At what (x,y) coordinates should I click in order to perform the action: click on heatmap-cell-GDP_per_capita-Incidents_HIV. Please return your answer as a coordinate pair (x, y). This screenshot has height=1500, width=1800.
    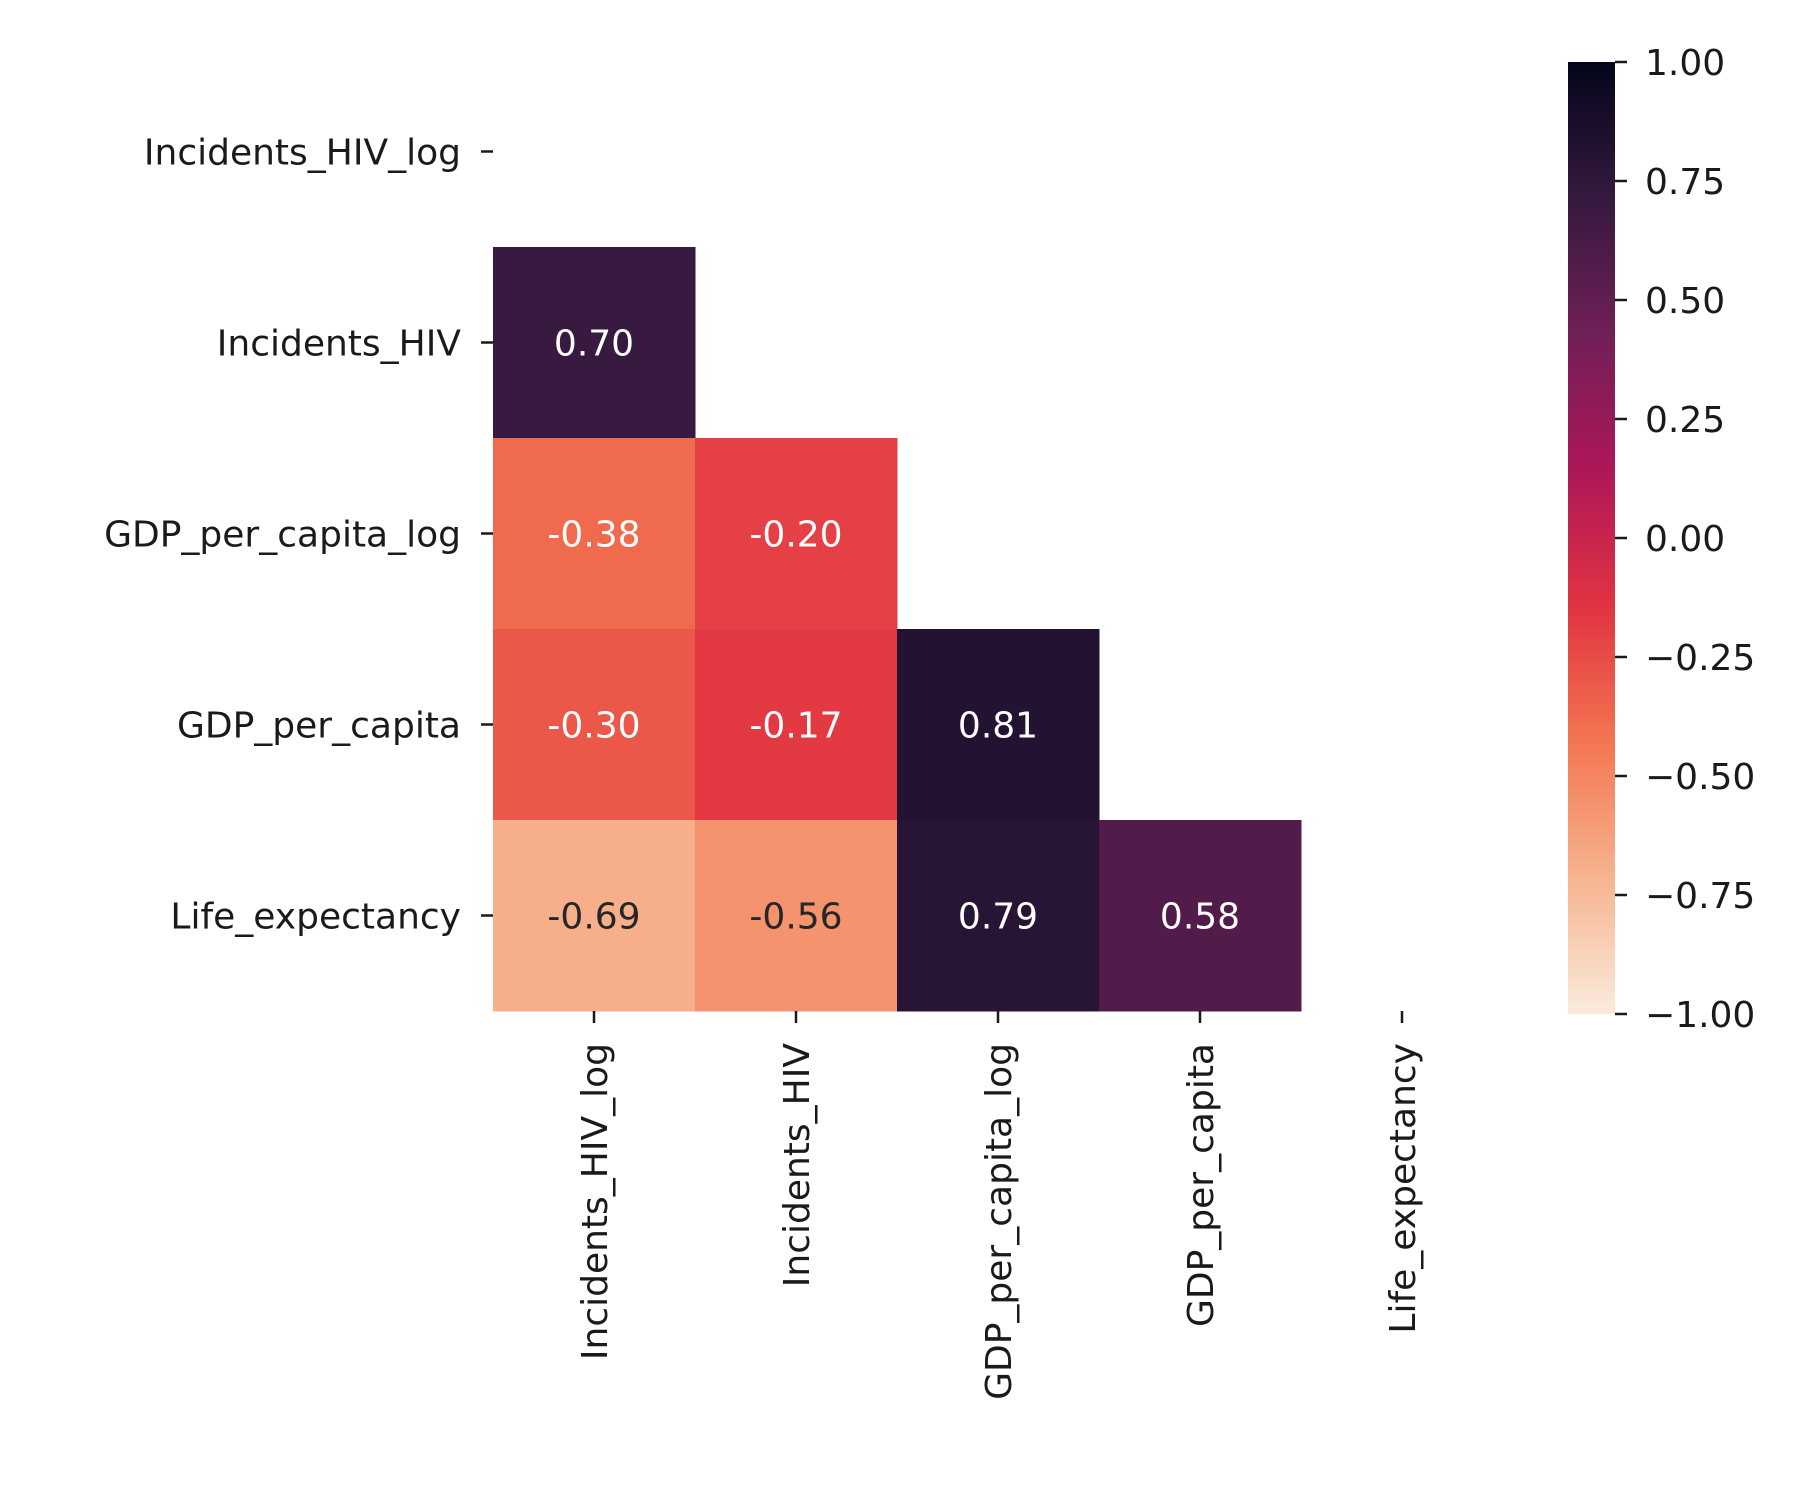
    Looking at the image, I should click on (796, 725).